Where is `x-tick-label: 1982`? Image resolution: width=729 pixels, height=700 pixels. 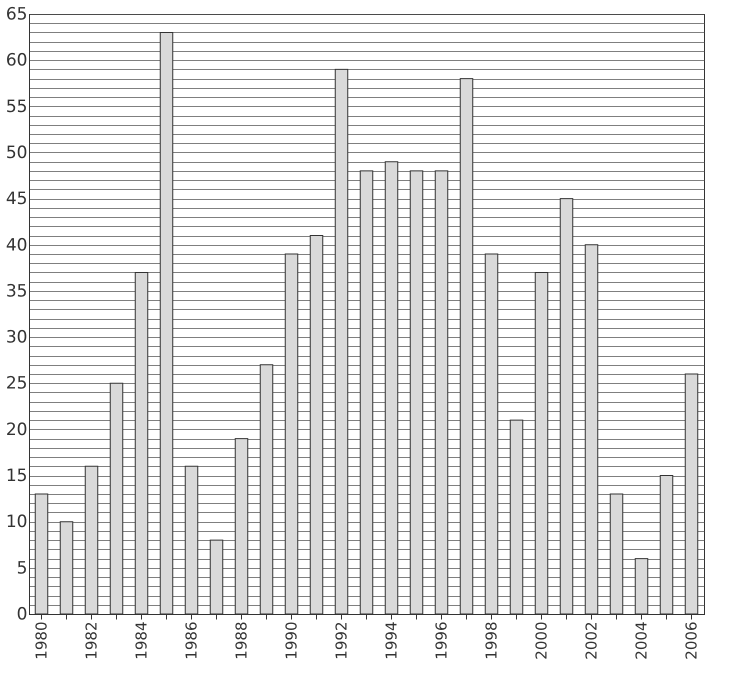 x-tick-label: 1982 is located at coordinates (91, 641).